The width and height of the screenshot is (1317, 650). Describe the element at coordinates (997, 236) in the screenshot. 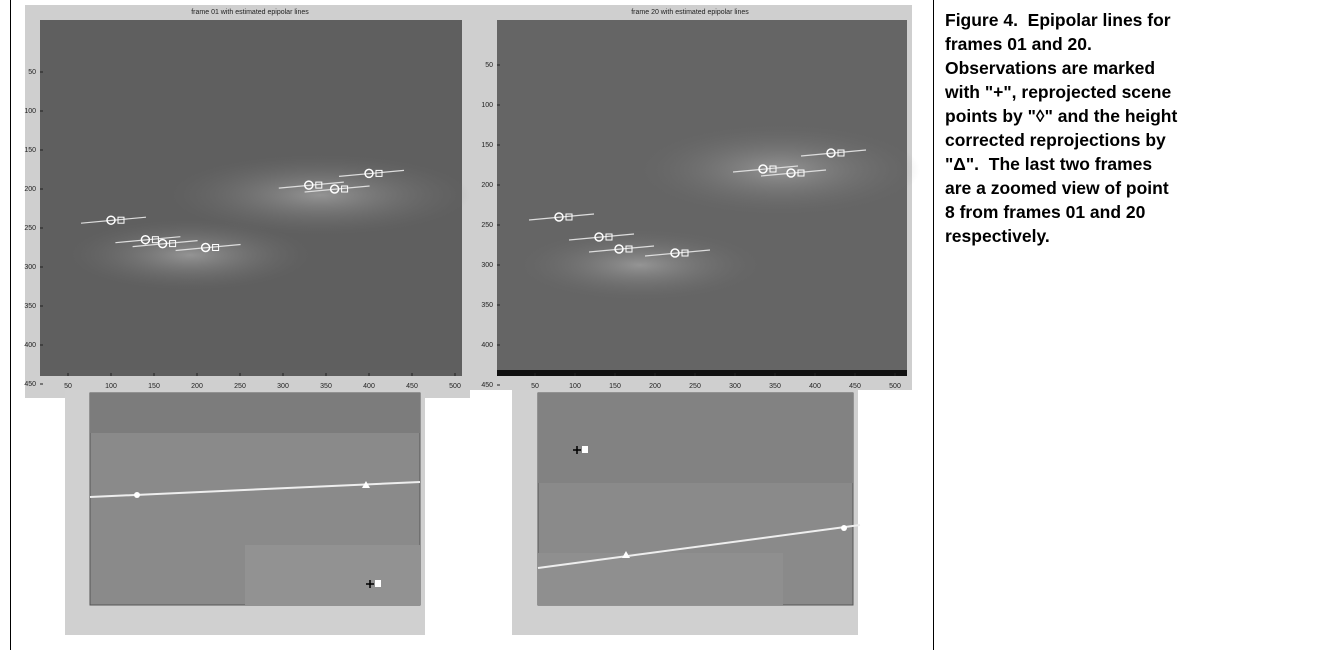

I see `caption-line: respectively.` at that location.